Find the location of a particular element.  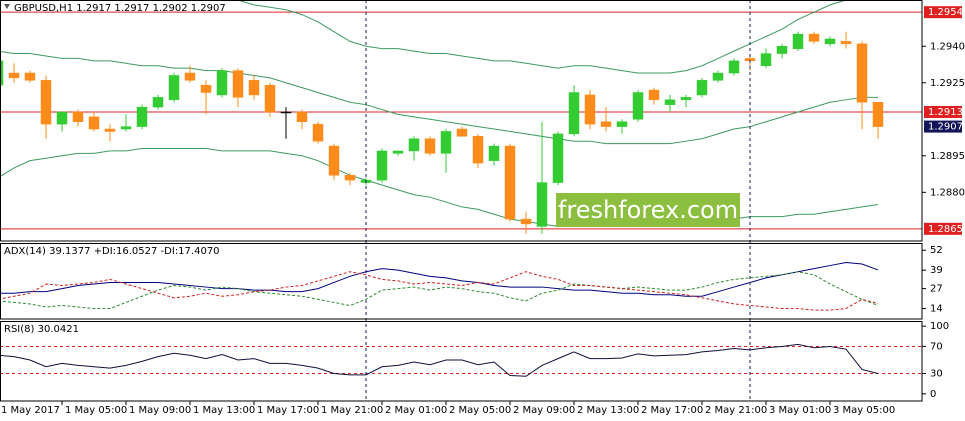

y-tick-label: 14 is located at coordinates (936, 309).